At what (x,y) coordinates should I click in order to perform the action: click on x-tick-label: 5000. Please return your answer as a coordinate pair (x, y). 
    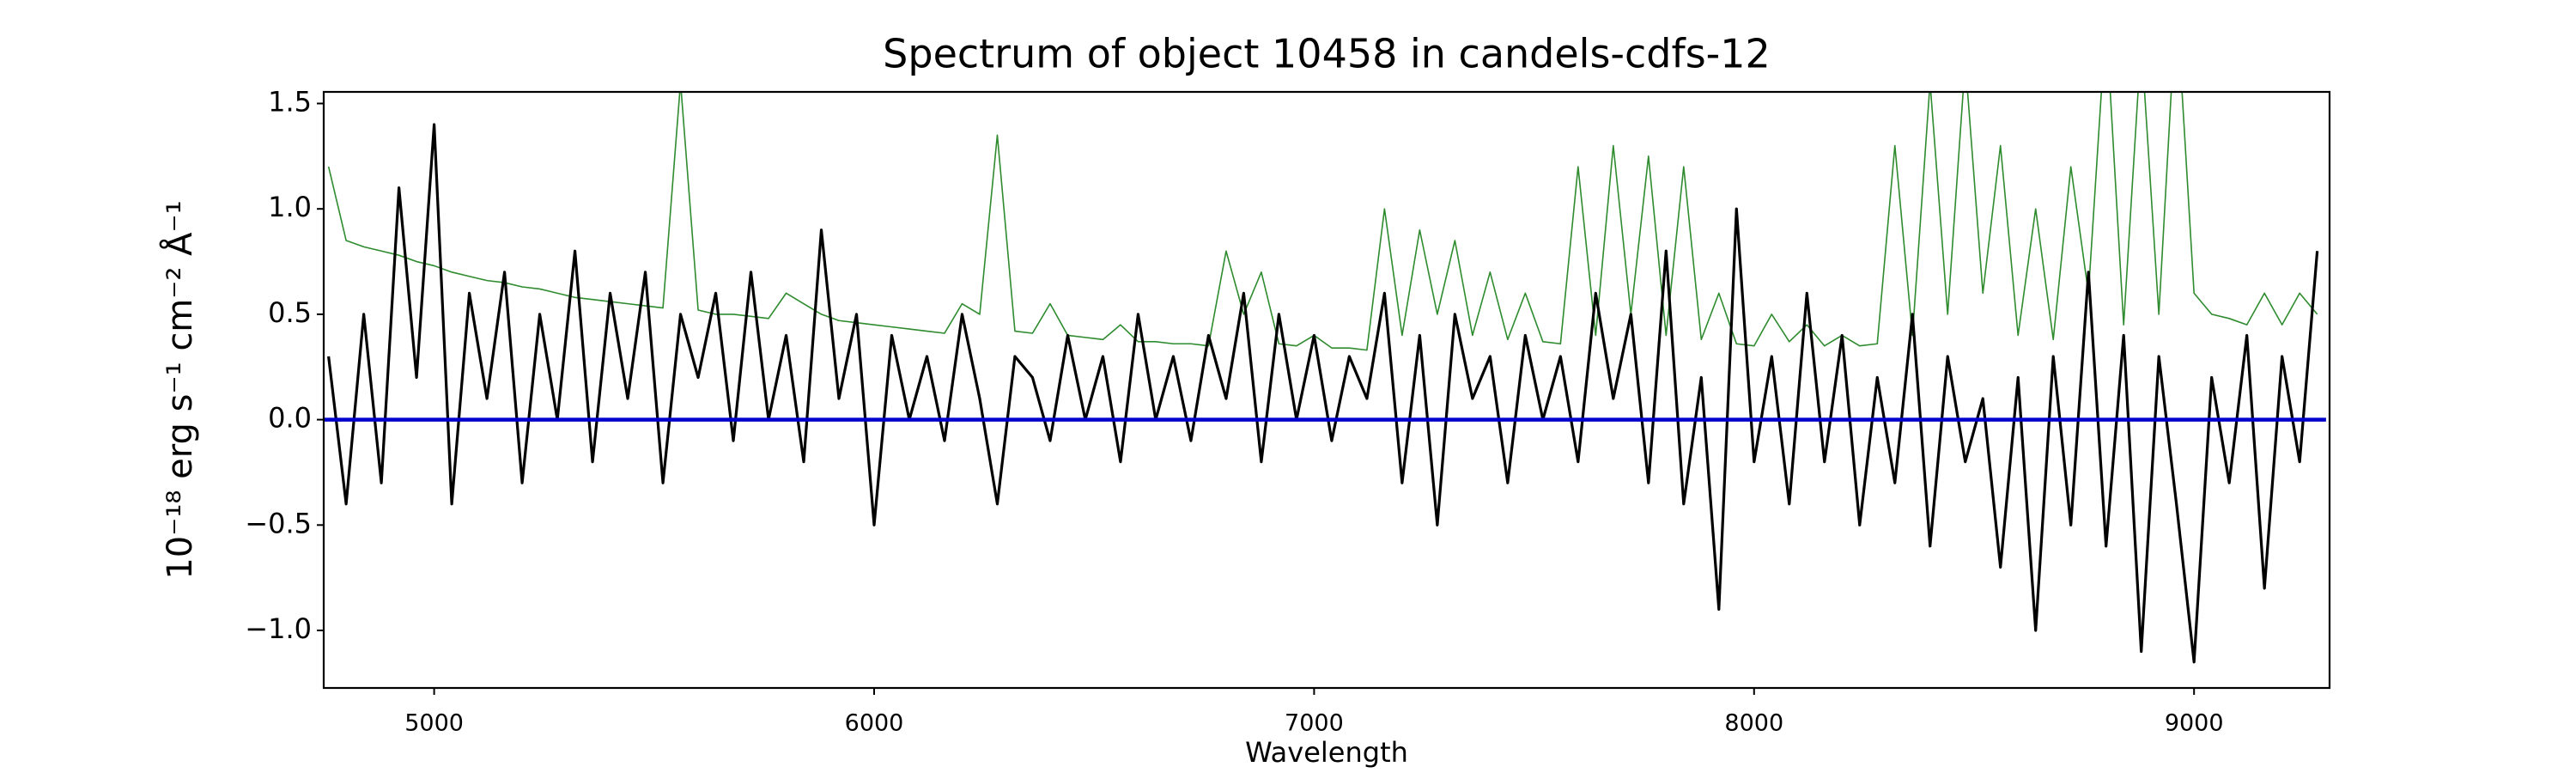
    Looking at the image, I should click on (434, 723).